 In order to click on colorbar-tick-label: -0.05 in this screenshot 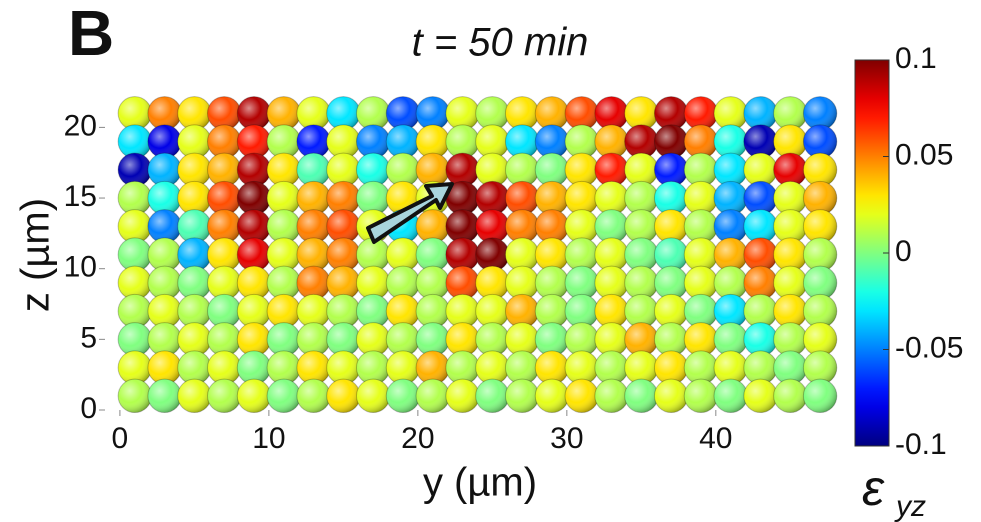, I will do `click(929, 347)`.